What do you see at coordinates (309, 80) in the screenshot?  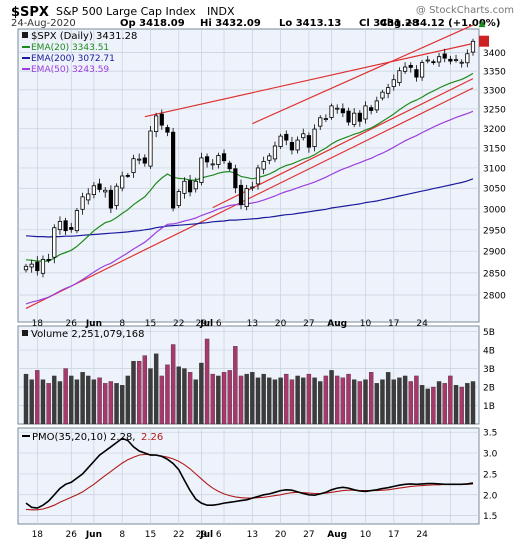 I see `trend-line` at bounding box center [309, 80].